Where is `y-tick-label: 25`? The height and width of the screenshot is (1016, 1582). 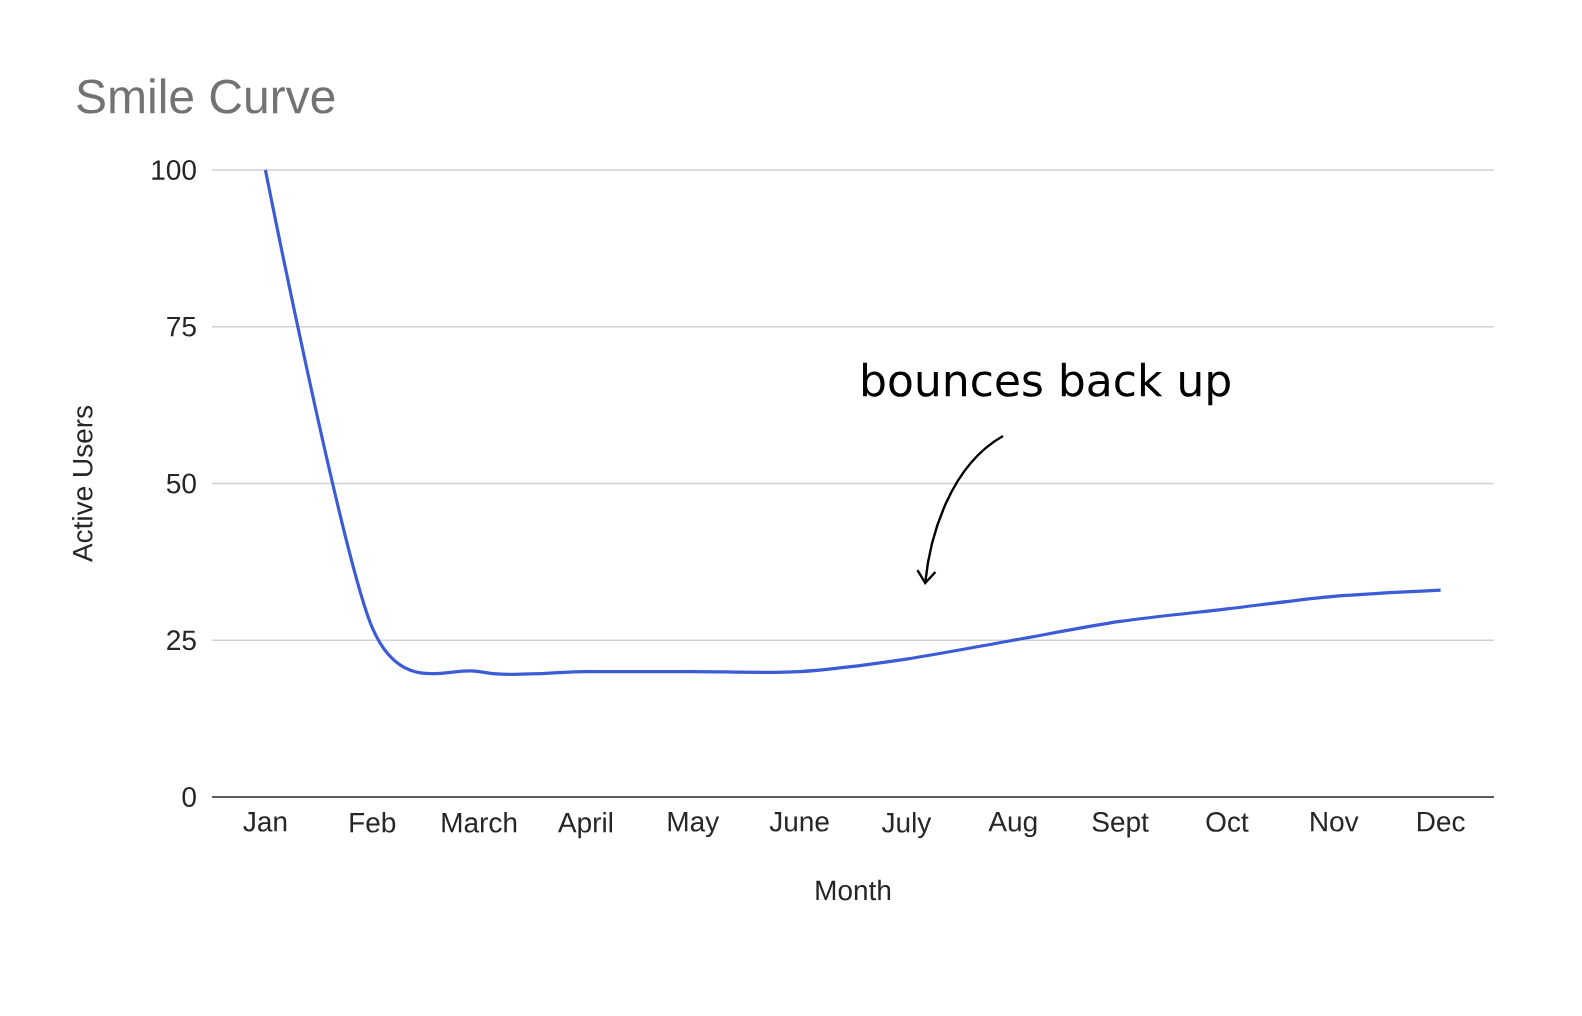
y-tick-label: 25 is located at coordinates (181, 640).